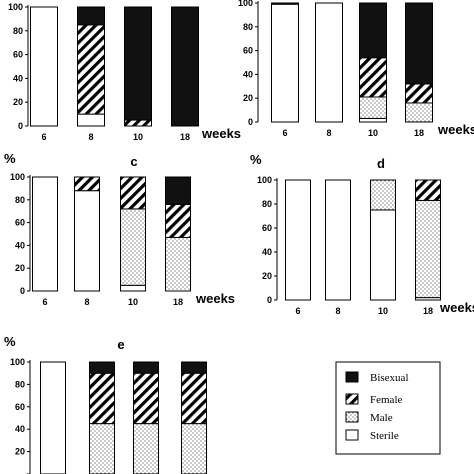 The width and height of the screenshot is (474, 474). I want to click on legend-label-female: Female, so click(386, 400).